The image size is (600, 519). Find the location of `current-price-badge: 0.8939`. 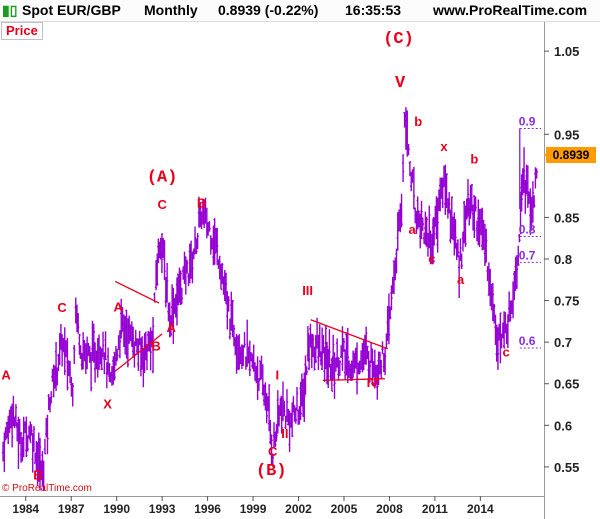

current-price-badge: 0.8939 is located at coordinates (571, 155).